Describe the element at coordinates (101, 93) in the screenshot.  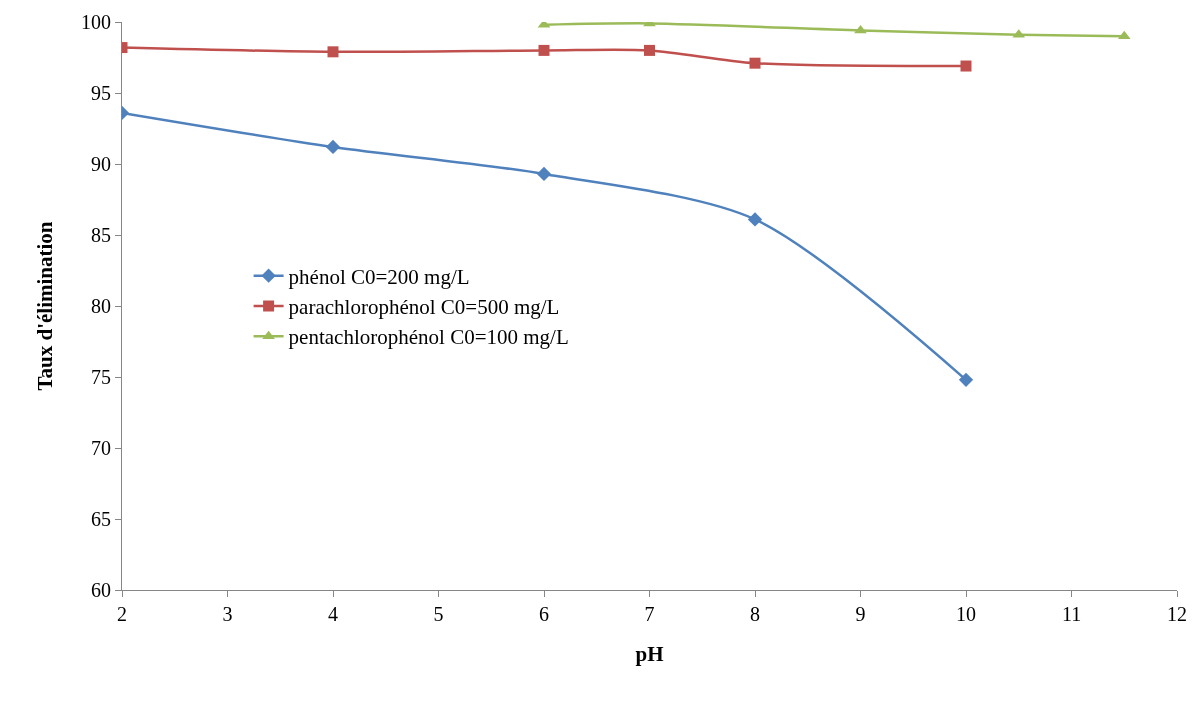
I see `y-tick-label: 95` at that location.